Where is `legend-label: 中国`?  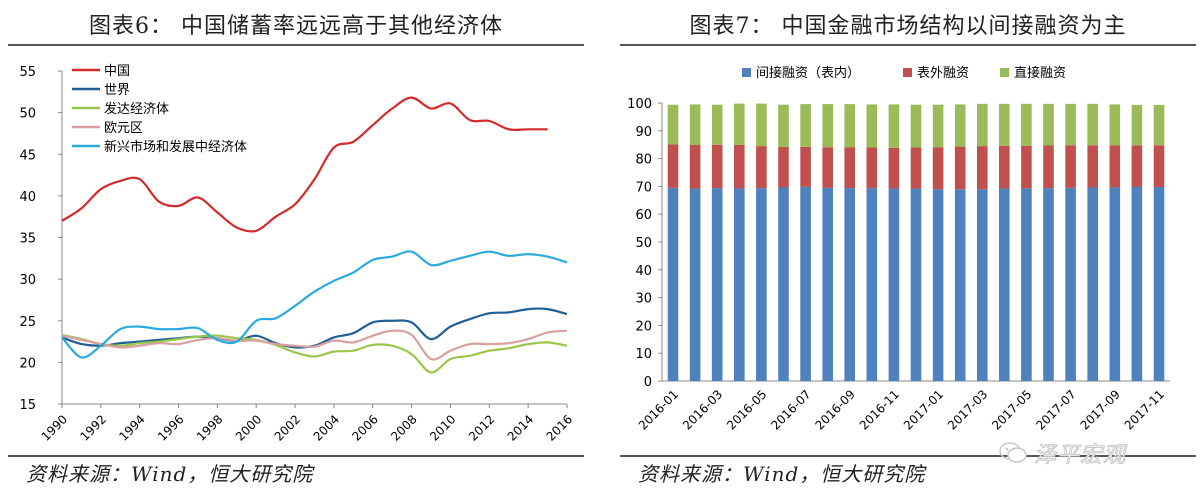
legend-label: 中国 is located at coordinates (117, 71).